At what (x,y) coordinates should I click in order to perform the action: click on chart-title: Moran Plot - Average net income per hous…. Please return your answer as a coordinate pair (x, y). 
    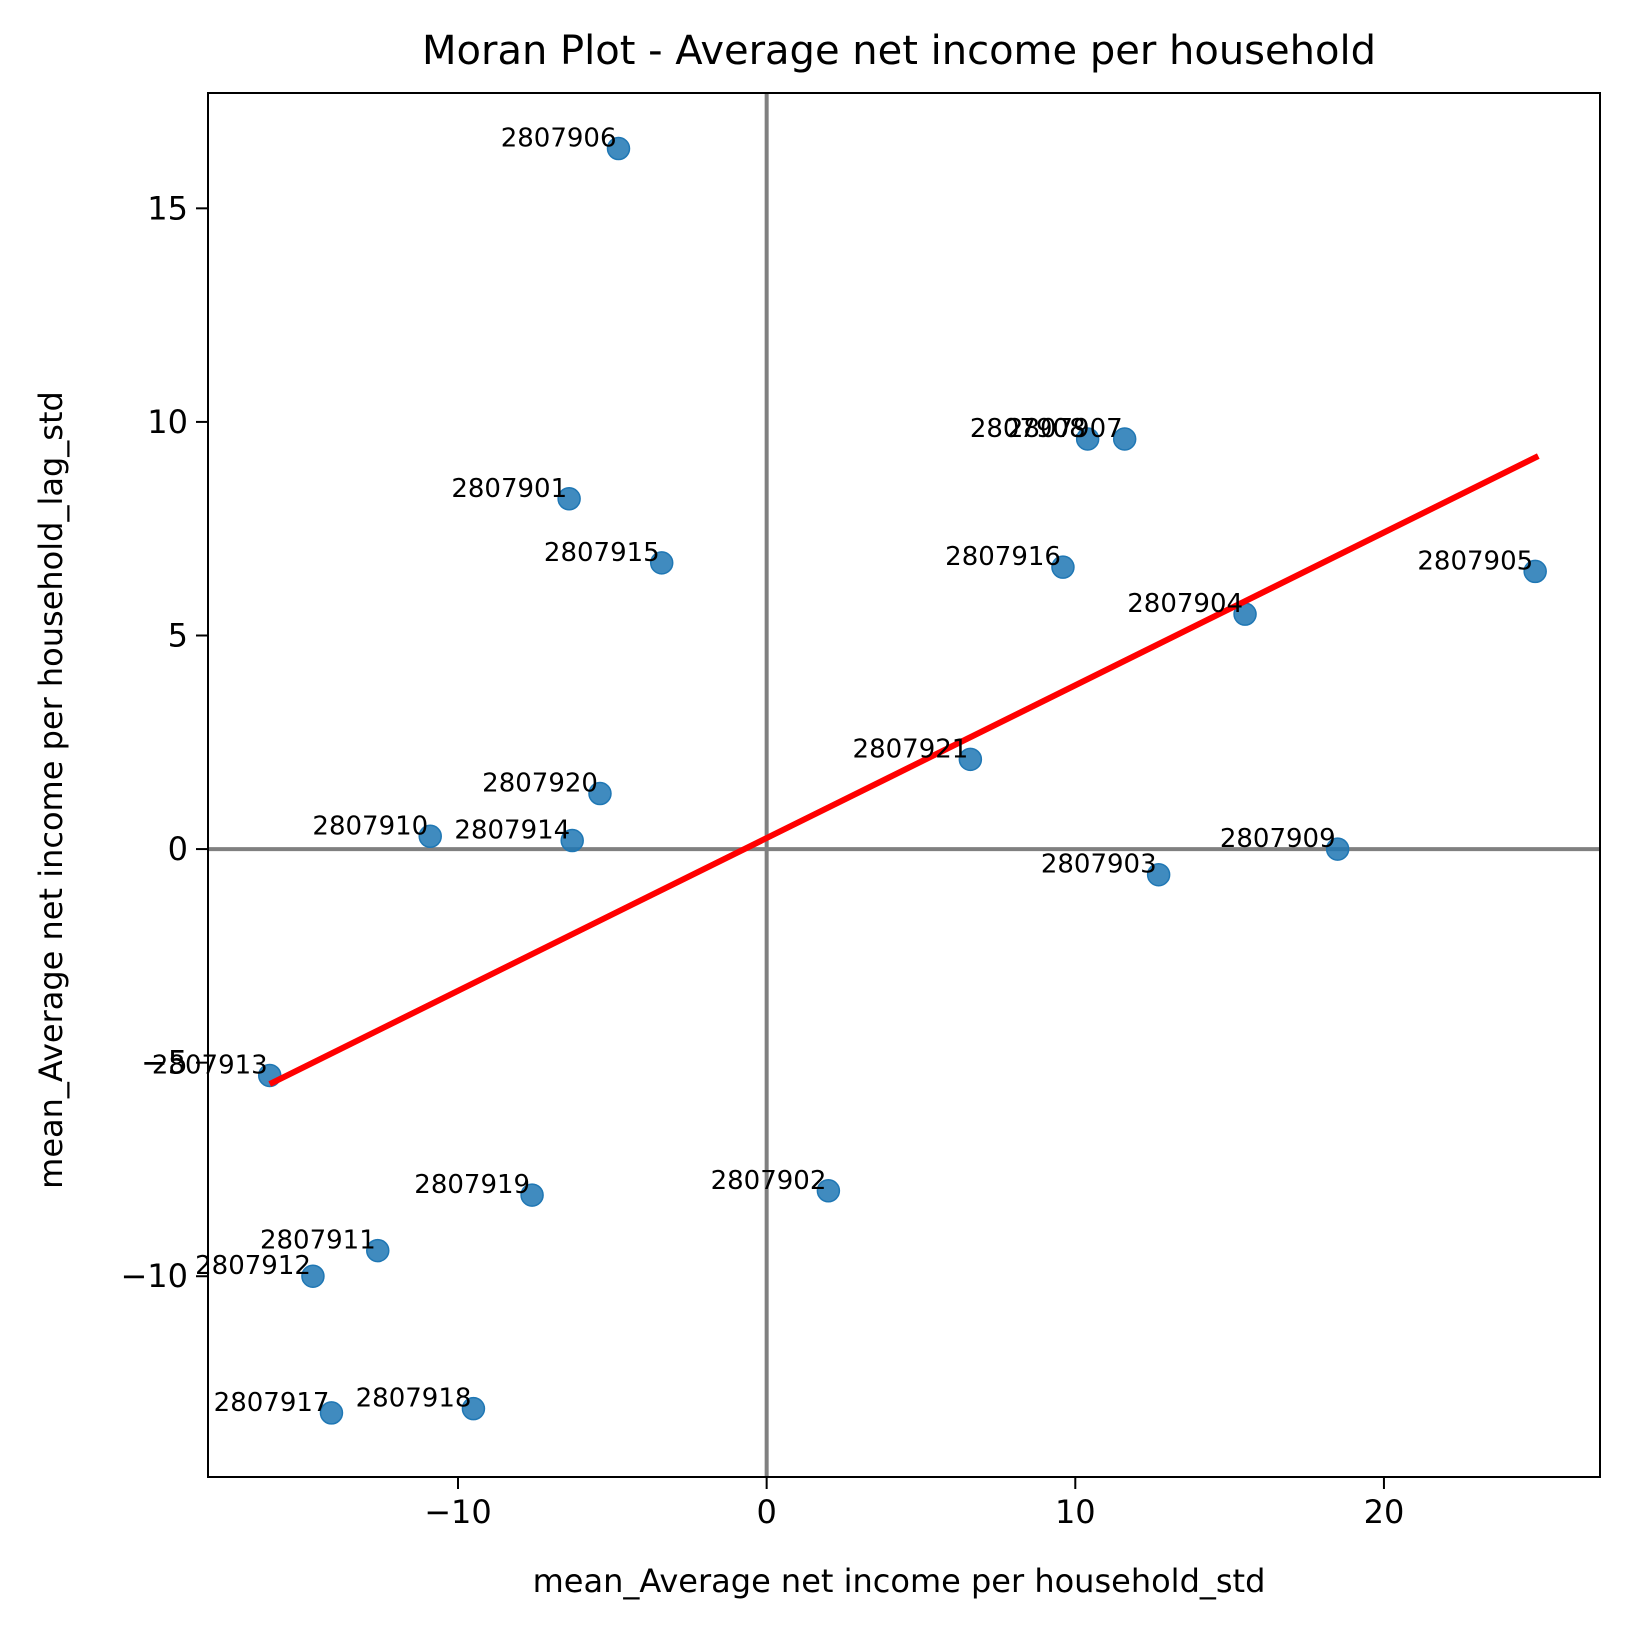
    Looking at the image, I should click on (899, 51).